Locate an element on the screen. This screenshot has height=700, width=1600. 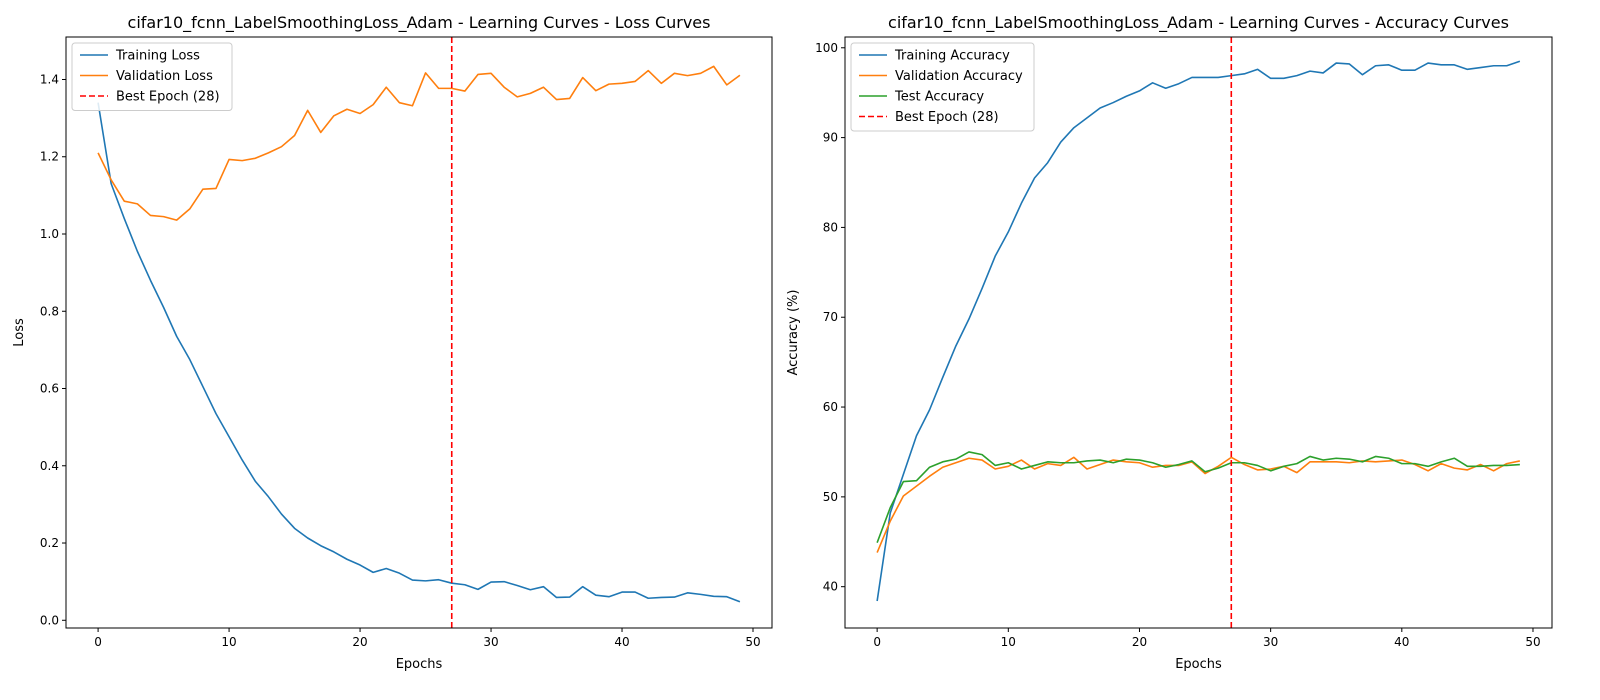
legend-entry-label: Training Accuracy is located at coordinates (952, 56).